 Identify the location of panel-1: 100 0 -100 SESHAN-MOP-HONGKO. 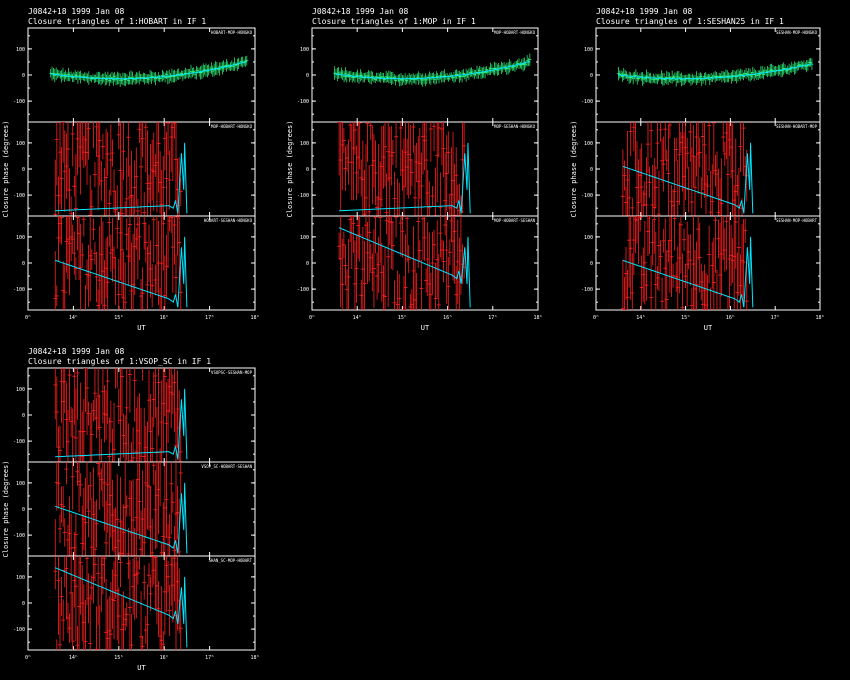
(701, 75).